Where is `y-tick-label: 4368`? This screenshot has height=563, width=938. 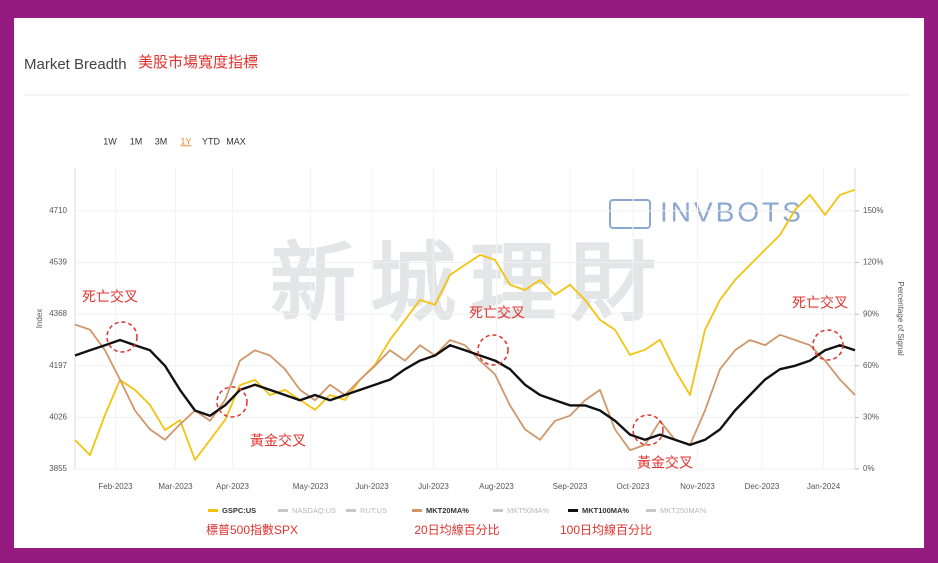
y-tick-label: 4368 is located at coordinates (58, 313).